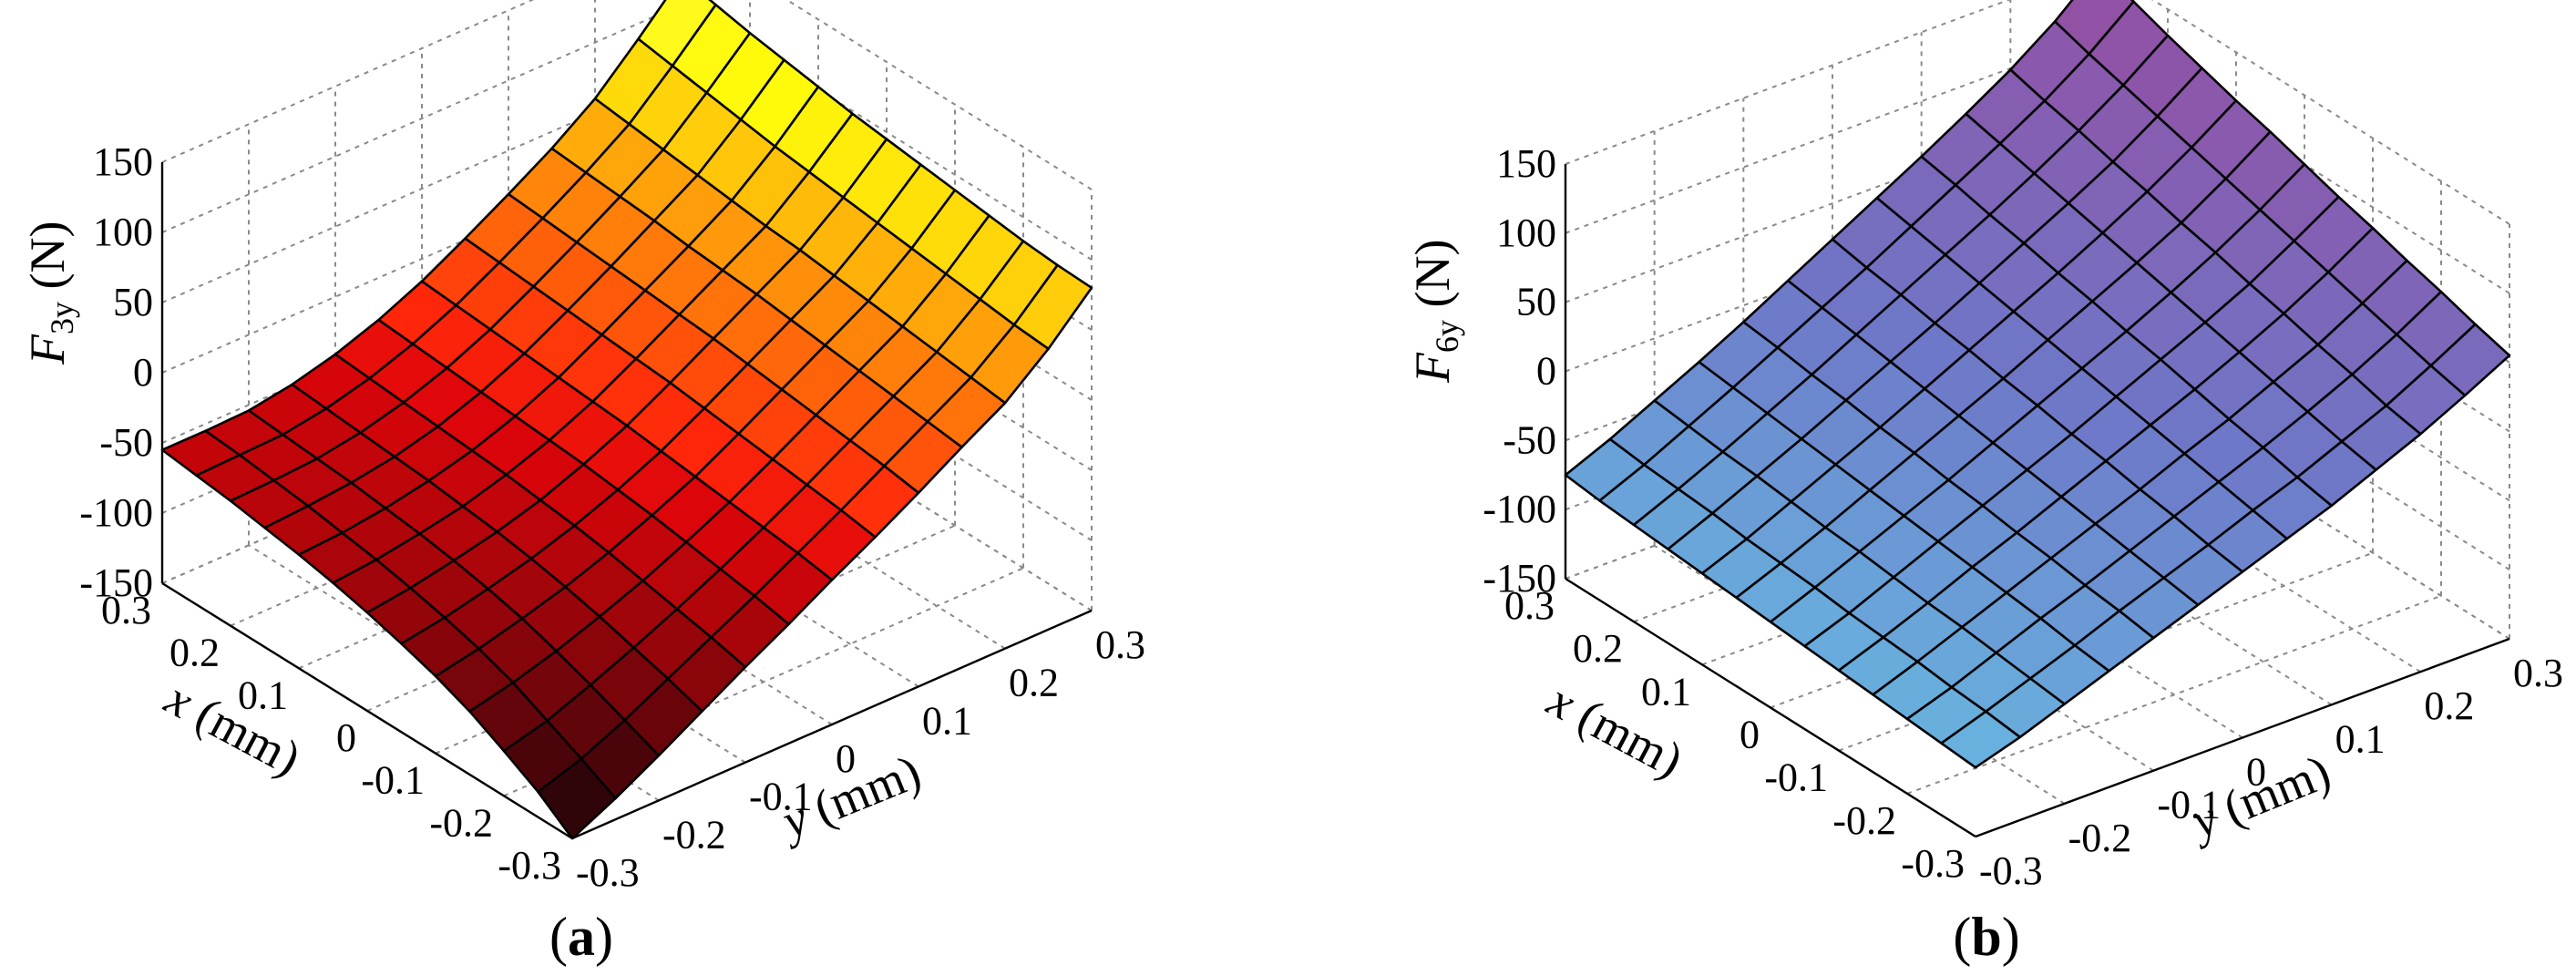  I want to click on panel-b-z-ticks: 150 100 50 0 -50 -100 -150, so click(1520, 371).